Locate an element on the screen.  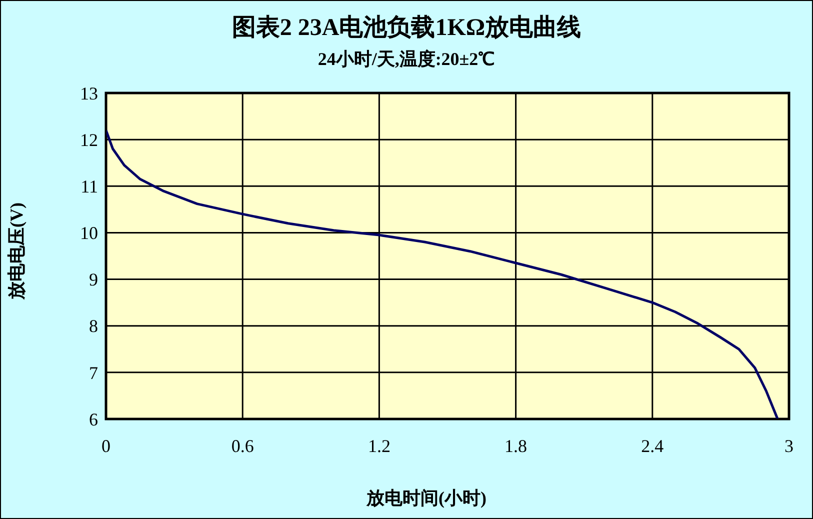
x-tick-label: 1.8 is located at coordinates (516, 446).